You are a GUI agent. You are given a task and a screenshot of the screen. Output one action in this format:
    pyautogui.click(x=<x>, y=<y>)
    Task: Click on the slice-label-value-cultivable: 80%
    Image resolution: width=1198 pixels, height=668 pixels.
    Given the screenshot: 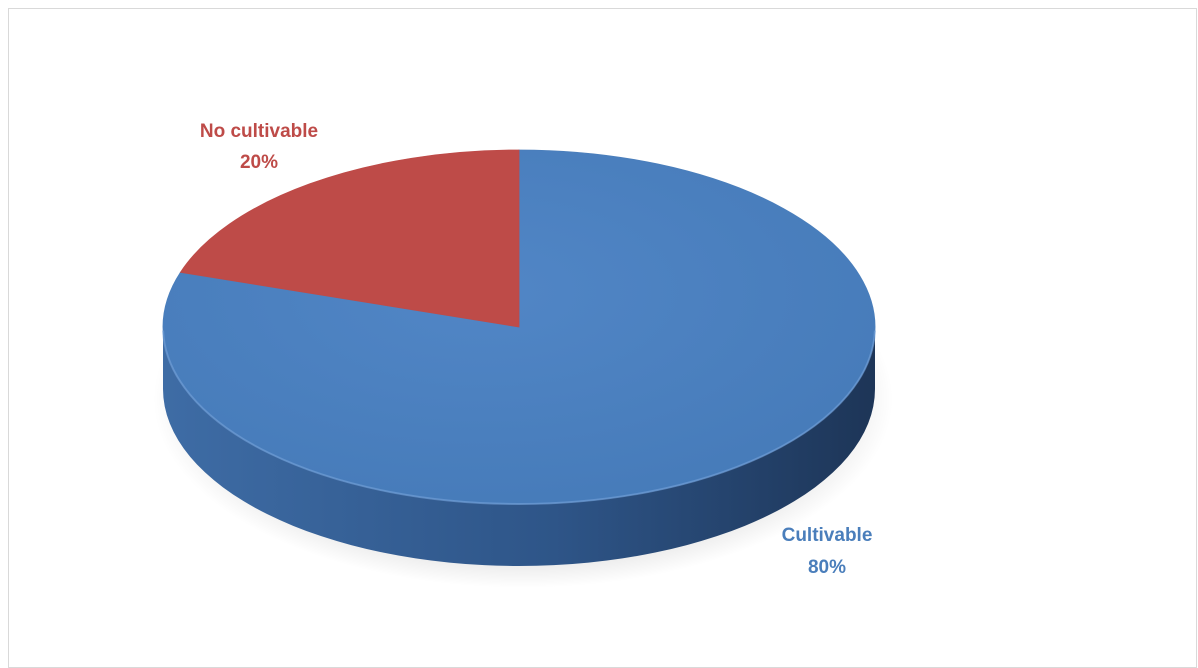 What is the action you would take?
    pyautogui.click(x=827, y=567)
    